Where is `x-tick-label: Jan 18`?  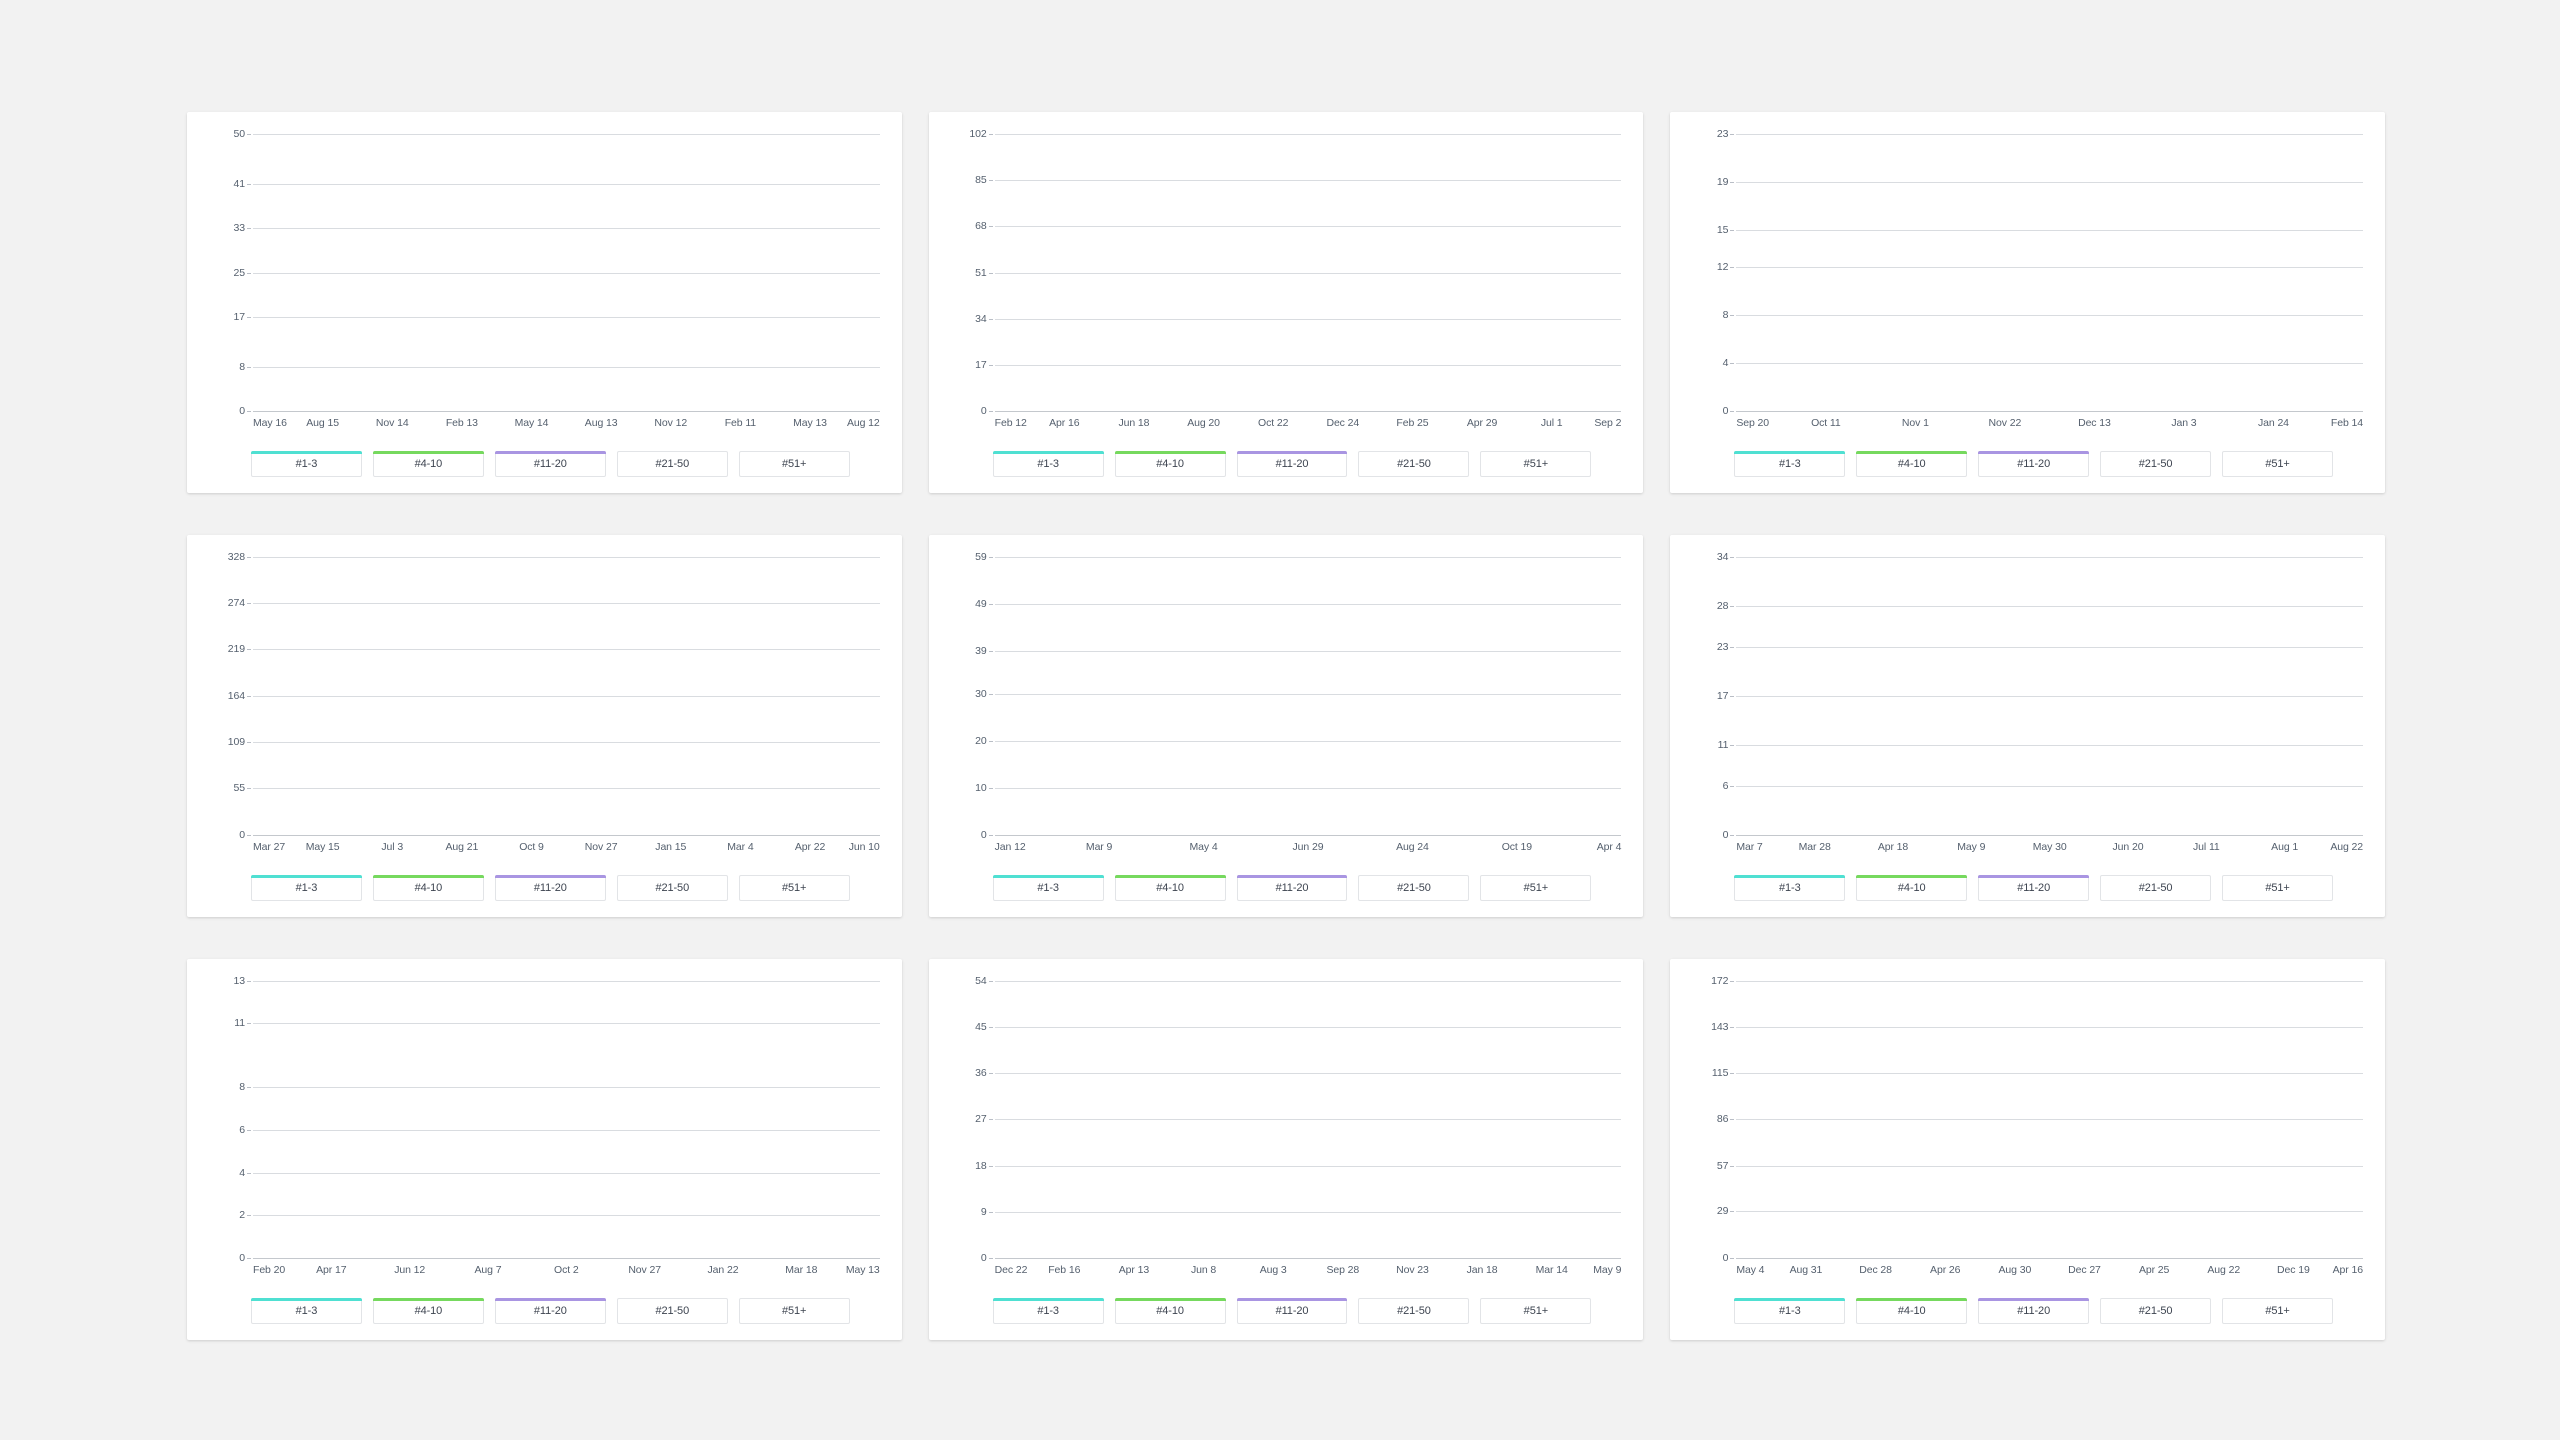
x-tick-label: Jan 18 is located at coordinates (1482, 1270).